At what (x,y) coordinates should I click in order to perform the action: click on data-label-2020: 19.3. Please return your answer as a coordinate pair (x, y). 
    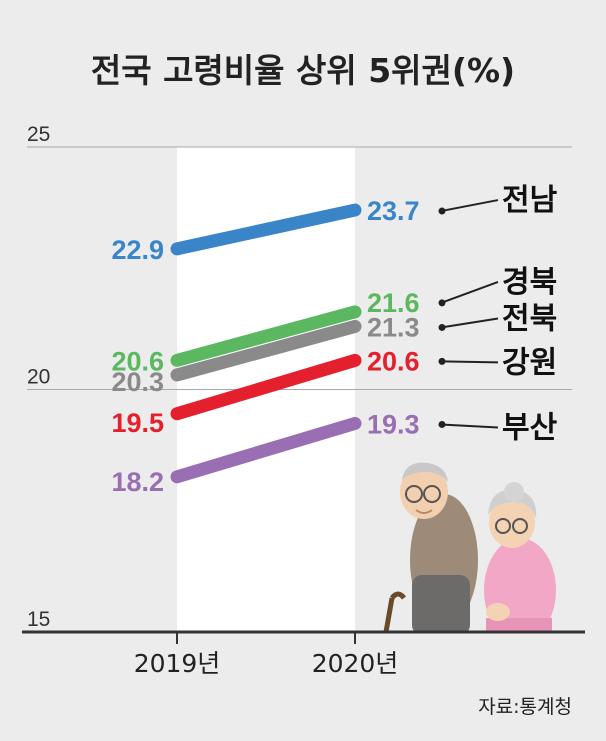
    Looking at the image, I should click on (393, 424).